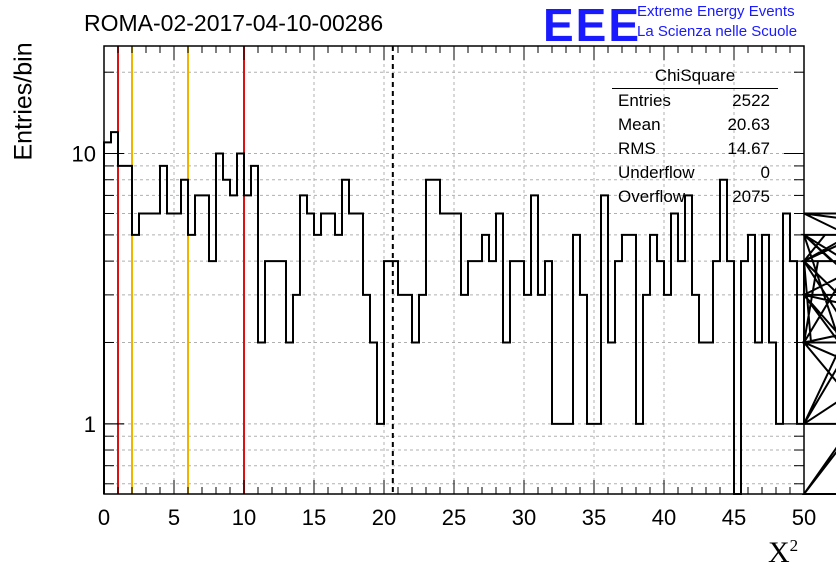  Describe the element at coordinates (748, 148) in the screenshot. I see `stat-value: 14.67` at that location.